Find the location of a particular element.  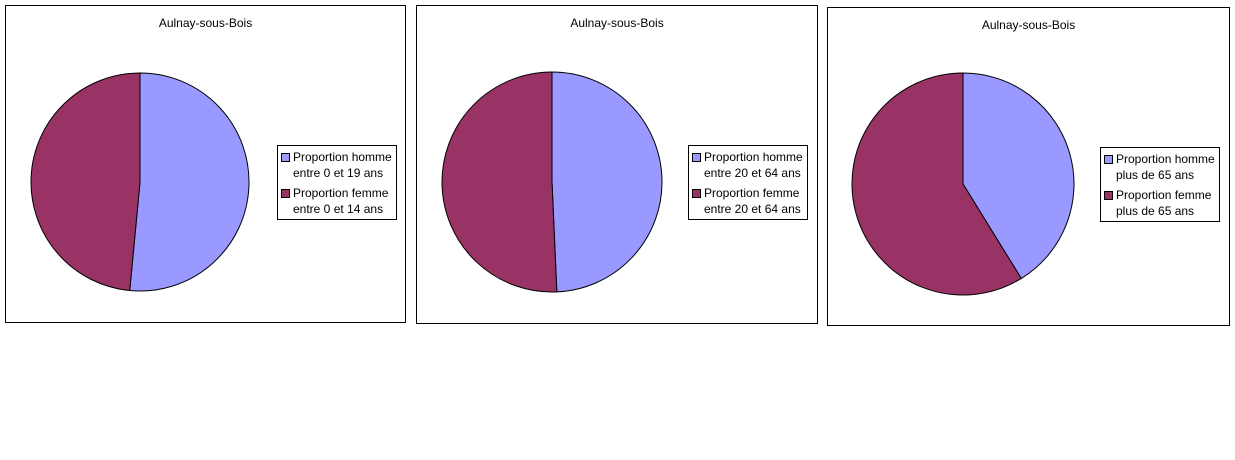

legend-entry-homme: Proportion homme entre 0 et 19 ans is located at coordinates (336, 165).